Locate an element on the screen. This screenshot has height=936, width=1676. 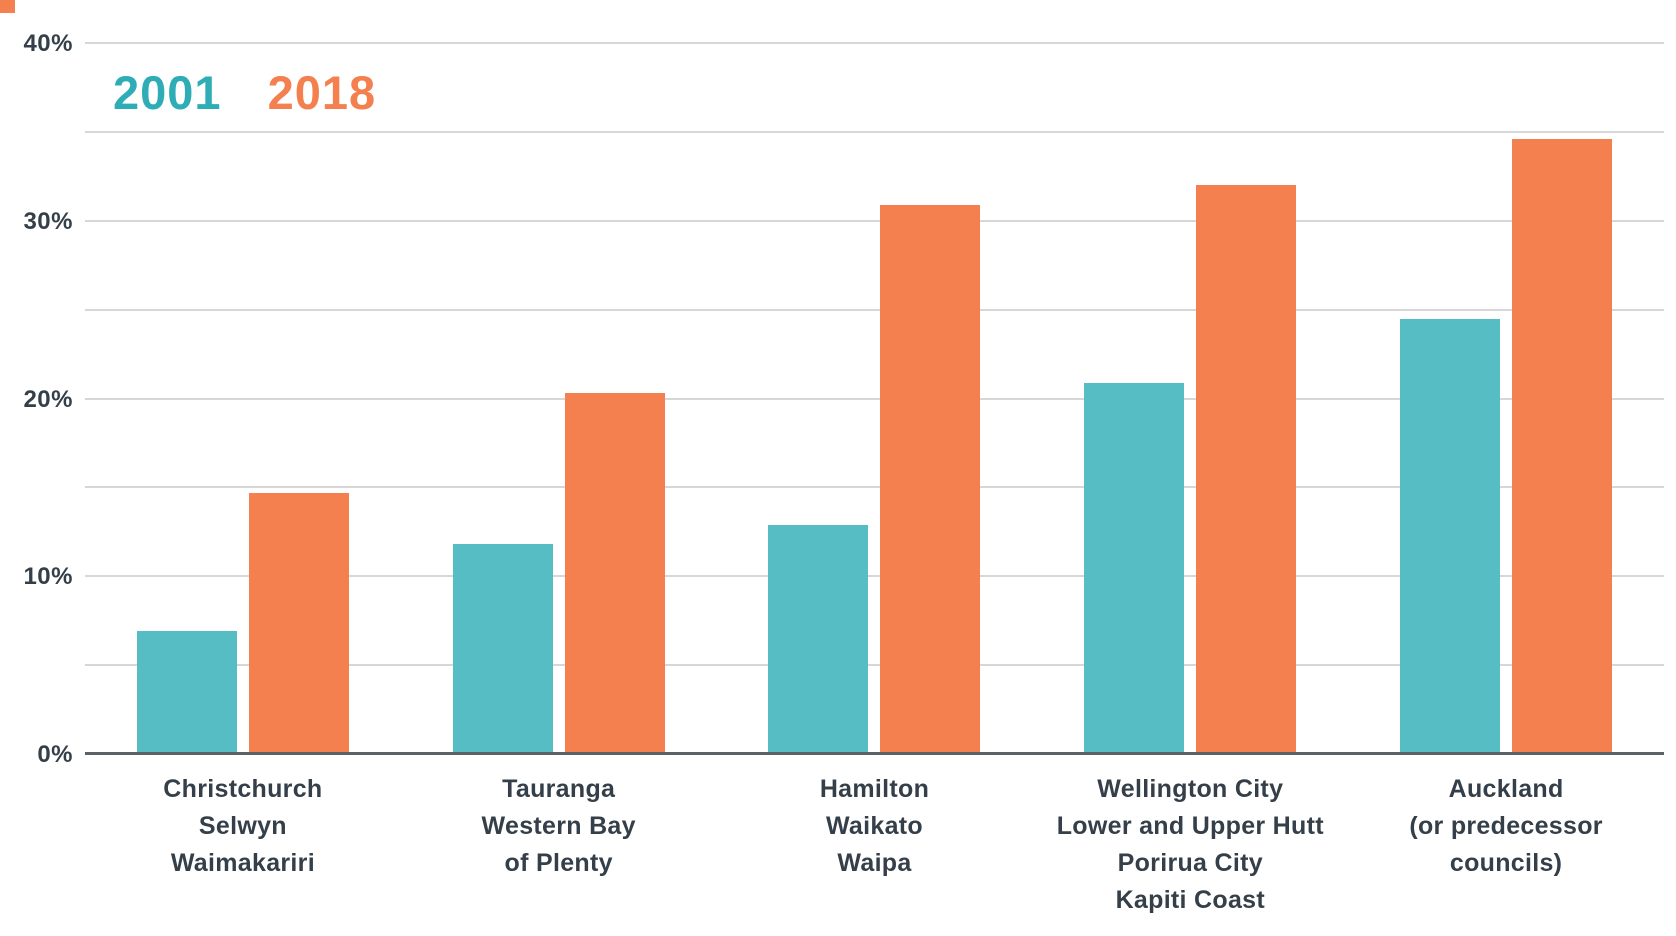
y-tick-label: 40% is located at coordinates (48, 43).